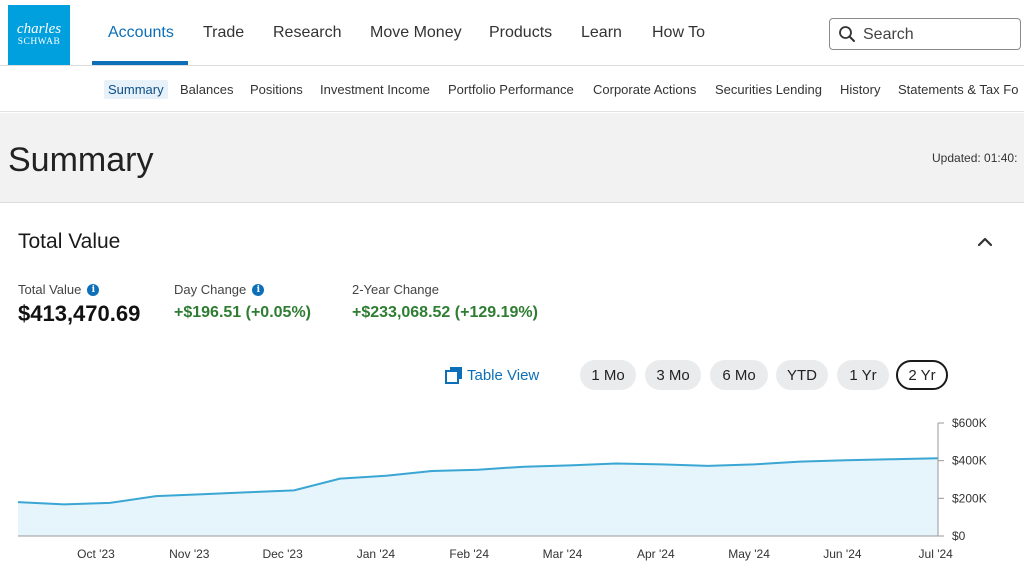 This screenshot has width=1024, height=584. Describe the element at coordinates (601, 32) in the screenshot. I see `nav-learn: Learn` at that location.